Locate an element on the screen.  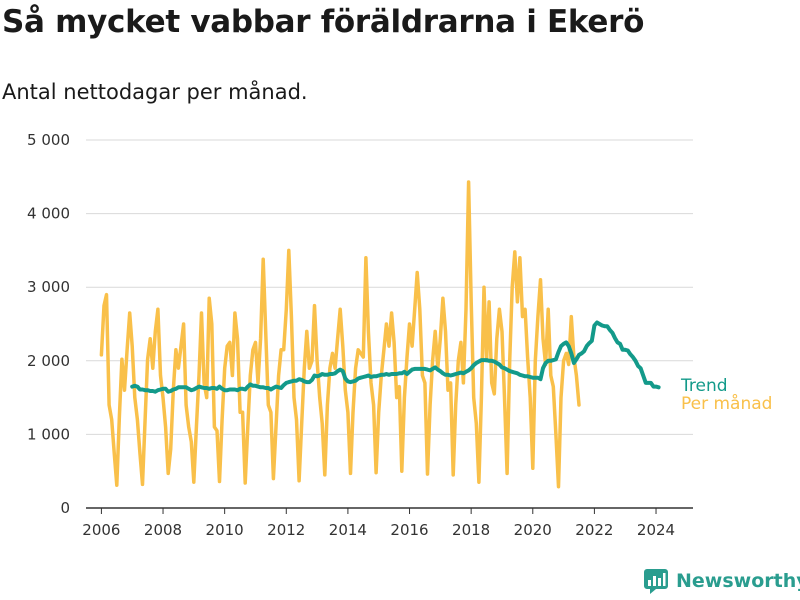
y-tick-label: 4 000 is located at coordinates (48, 214).